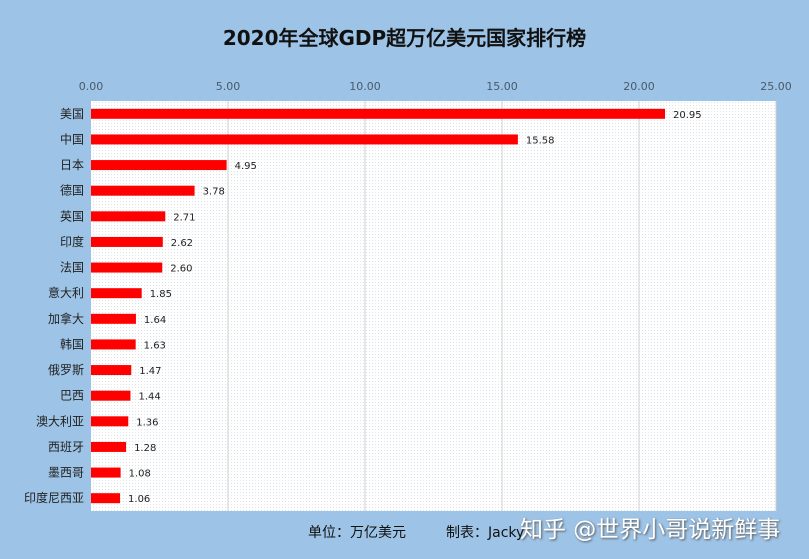 This screenshot has height=559, width=809. What do you see at coordinates (161, 294) in the screenshot?
I see `data-label: 1.85` at bounding box center [161, 294].